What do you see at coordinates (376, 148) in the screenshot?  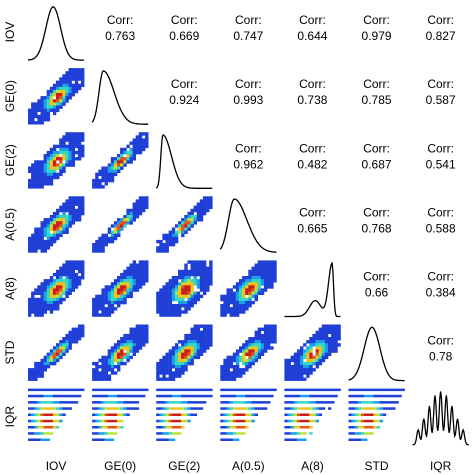 I see `corr-label-ge-2-std: Corr:` at bounding box center [376, 148].